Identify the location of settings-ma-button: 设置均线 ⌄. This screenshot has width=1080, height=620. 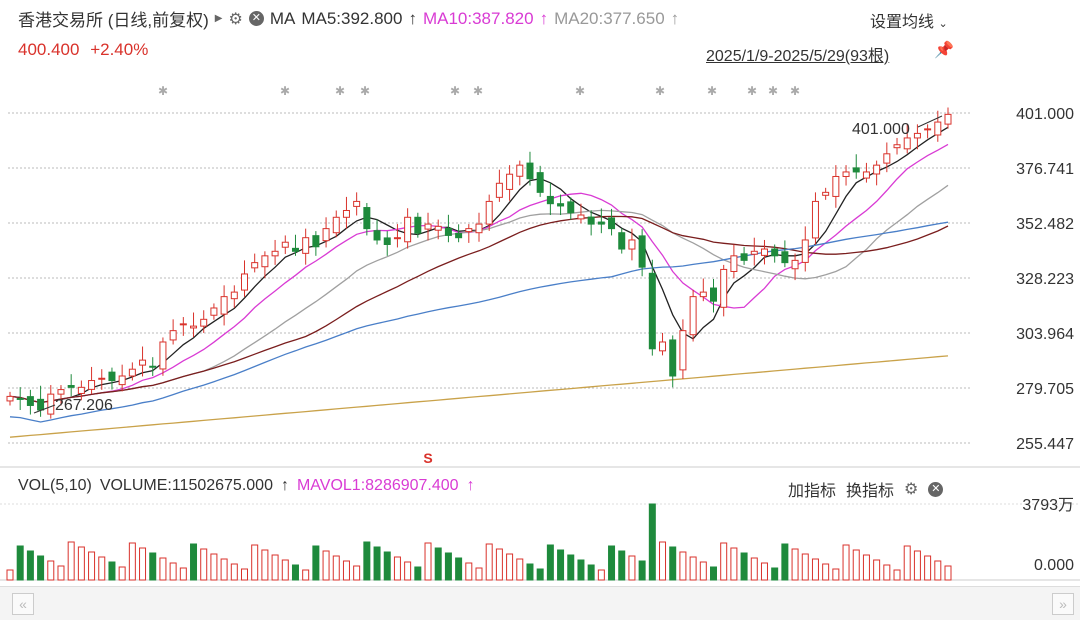
(909, 20).